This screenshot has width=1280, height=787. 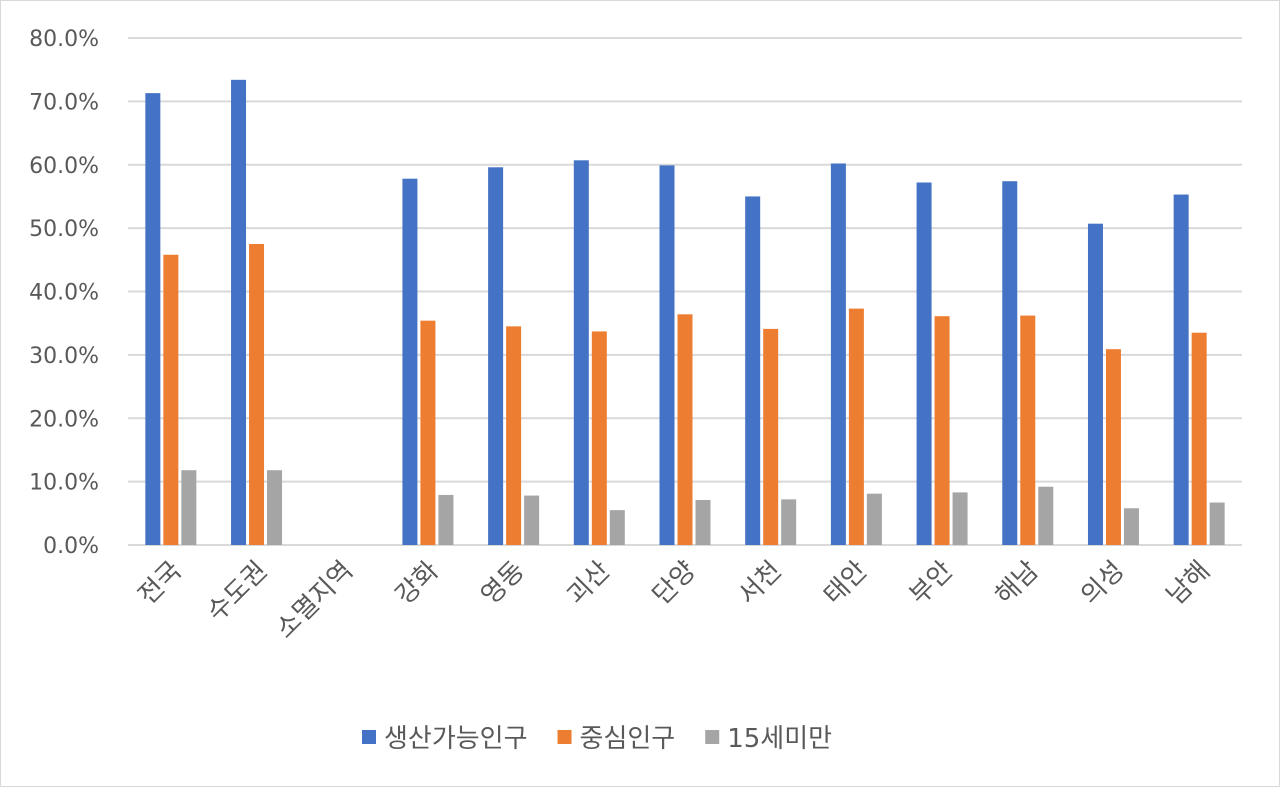 I want to click on y-tick-label: 40.0%, so click(x=64, y=293).